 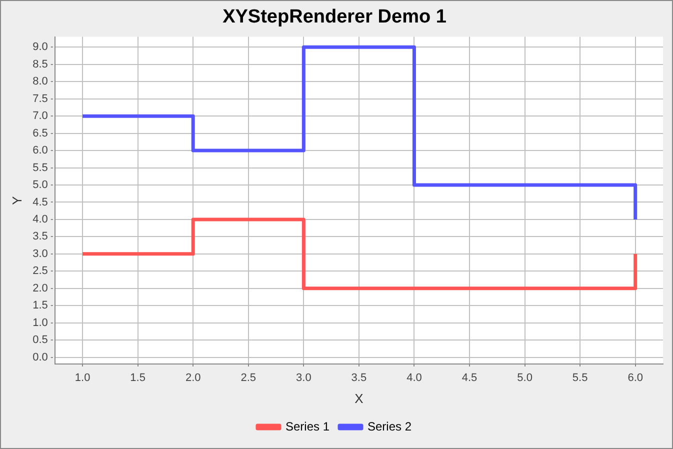 I want to click on x-tick-label: 4.5, so click(x=470, y=378).